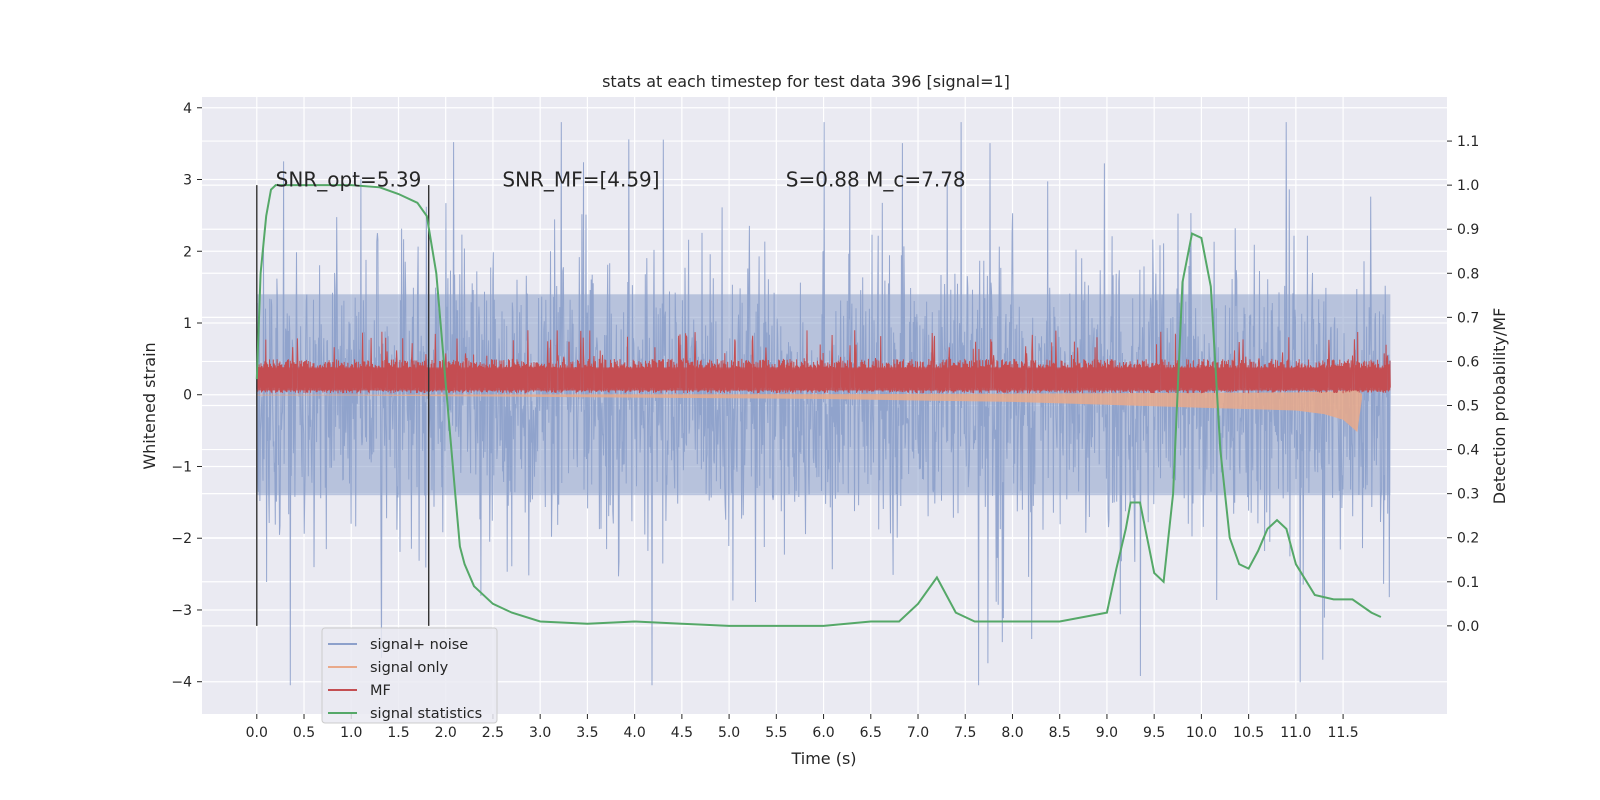 The image size is (1600, 800). Describe the element at coordinates (729, 733) in the screenshot. I see `x-tick-label: 5.0` at that location.